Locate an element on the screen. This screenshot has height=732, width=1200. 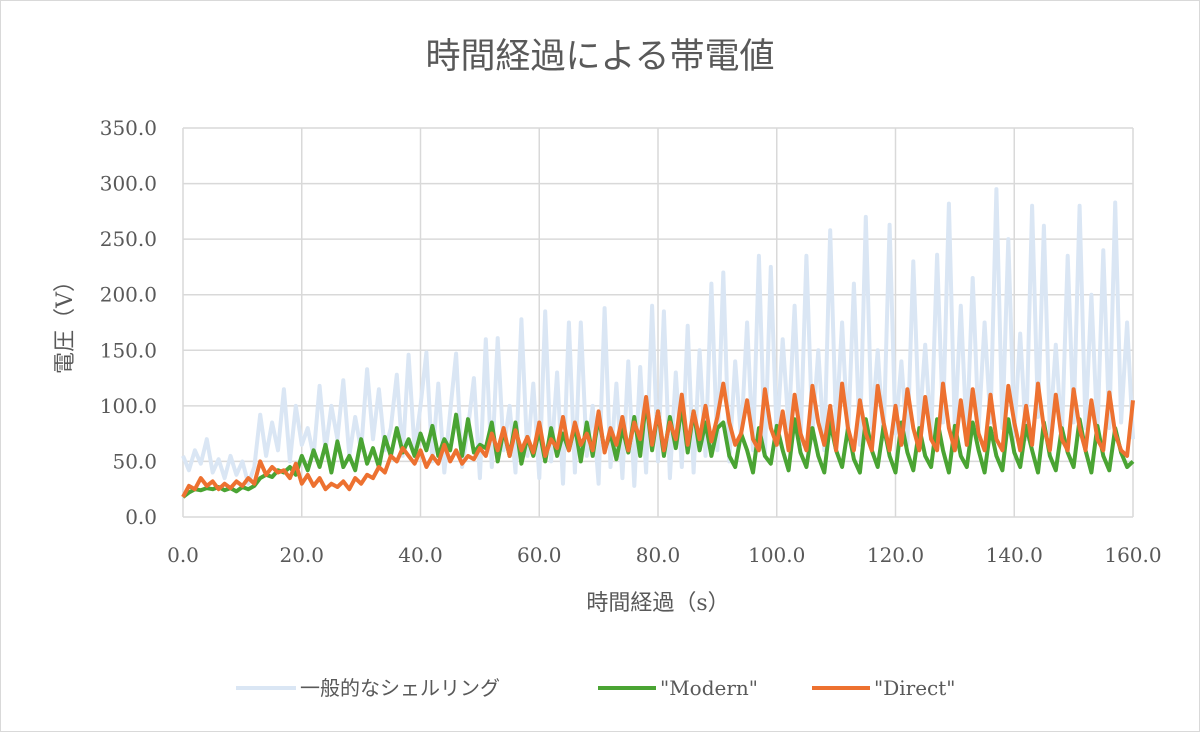
legend: 一般的なシェルリング "Modern" "Direct" is located at coordinates (595, 688).